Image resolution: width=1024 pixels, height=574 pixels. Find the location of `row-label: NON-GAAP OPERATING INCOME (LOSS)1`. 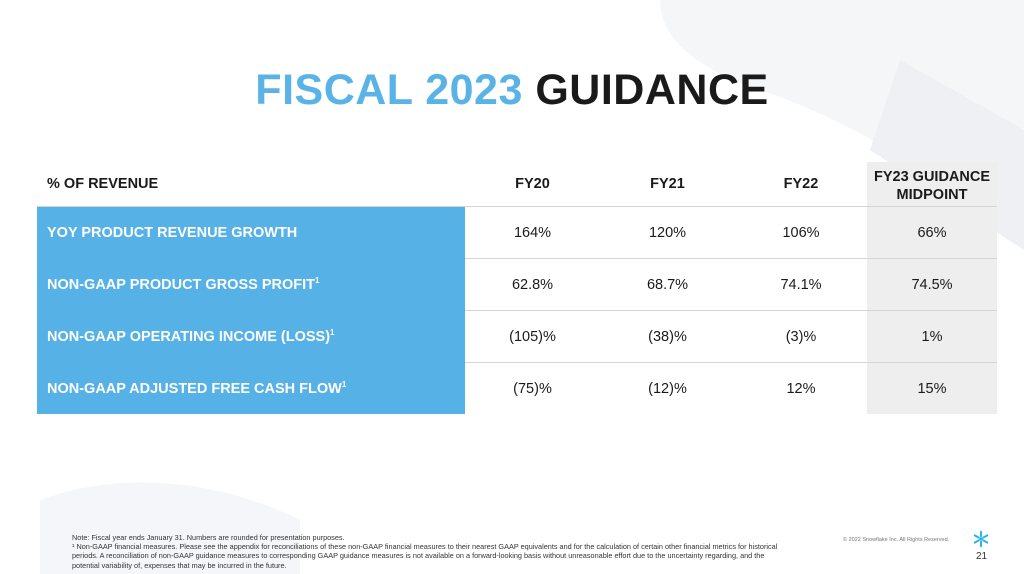

row-label: NON-GAAP OPERATING INCOME (LOSS)1 is located at coordinates (251, 336).